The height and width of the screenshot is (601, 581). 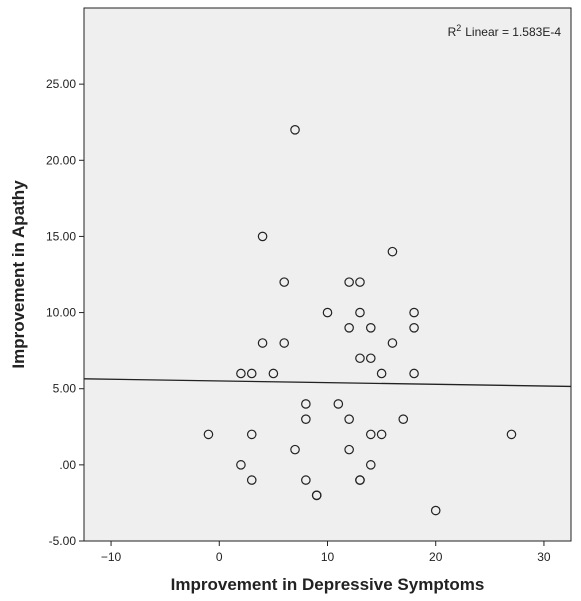 What do you see at coordinates (61, 160) in the screenshot?
I see `y-tick-label: 20.00` at bounding box center [61, 160].